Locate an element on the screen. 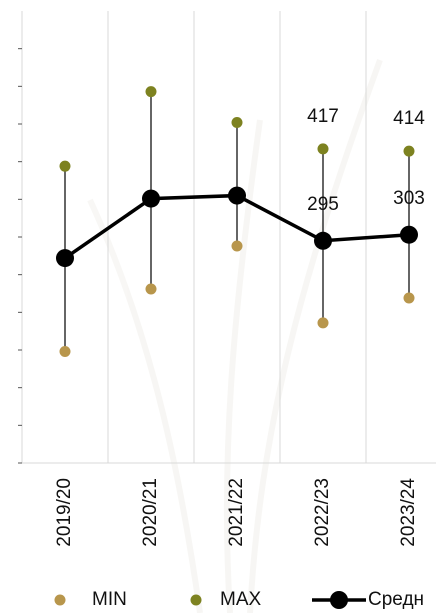 The width and height of the screenshot is (436, 613). data-label: 303 is located at coordinates (409, 198).